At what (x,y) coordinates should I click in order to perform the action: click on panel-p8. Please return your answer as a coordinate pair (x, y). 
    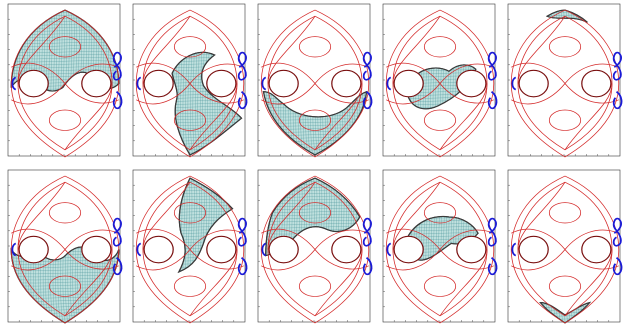
    Looking at the image, I should click on (315, 246).